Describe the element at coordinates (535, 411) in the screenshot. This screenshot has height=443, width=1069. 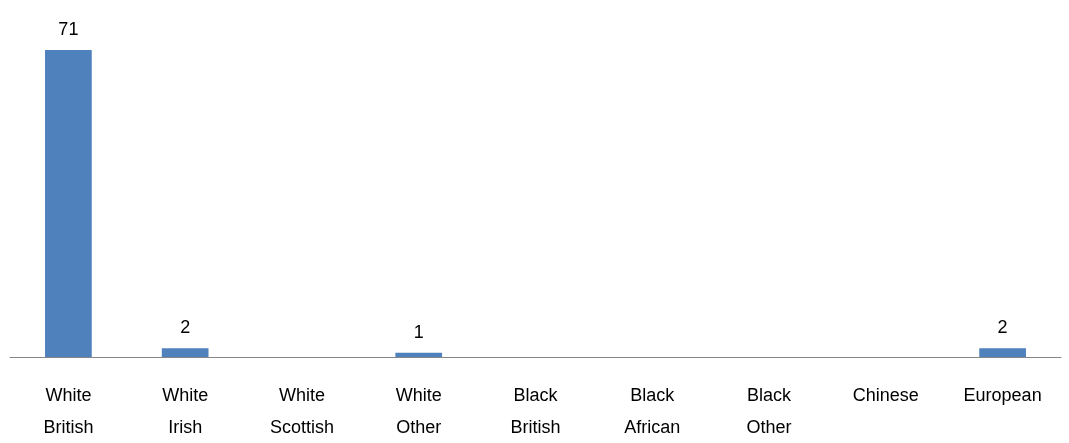
I see `x-tick-label: Black British` at that location.